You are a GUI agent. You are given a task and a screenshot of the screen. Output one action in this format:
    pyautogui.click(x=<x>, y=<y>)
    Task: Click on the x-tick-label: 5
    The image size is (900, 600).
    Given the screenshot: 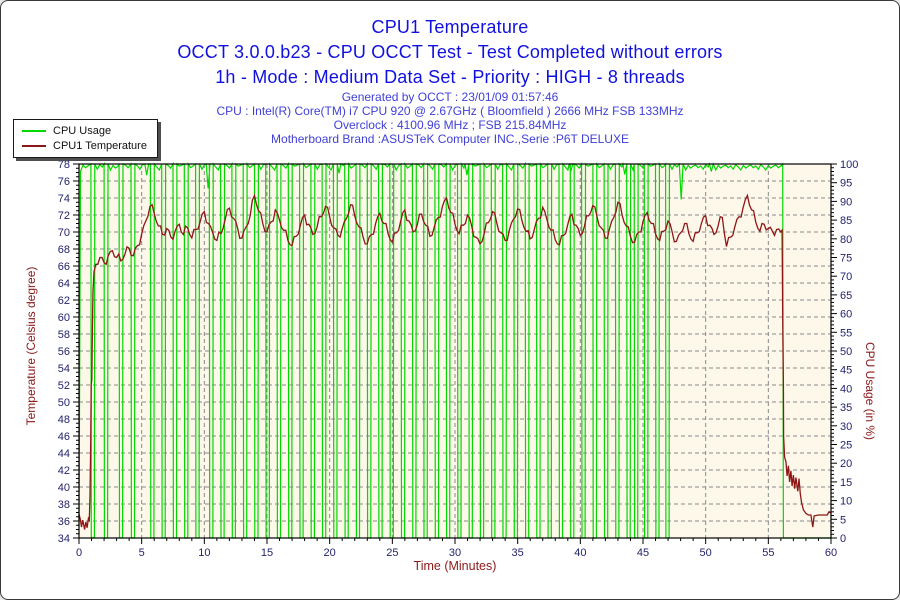 What is the action you would take?
    pyautogui.click(x=142, y=553)
    